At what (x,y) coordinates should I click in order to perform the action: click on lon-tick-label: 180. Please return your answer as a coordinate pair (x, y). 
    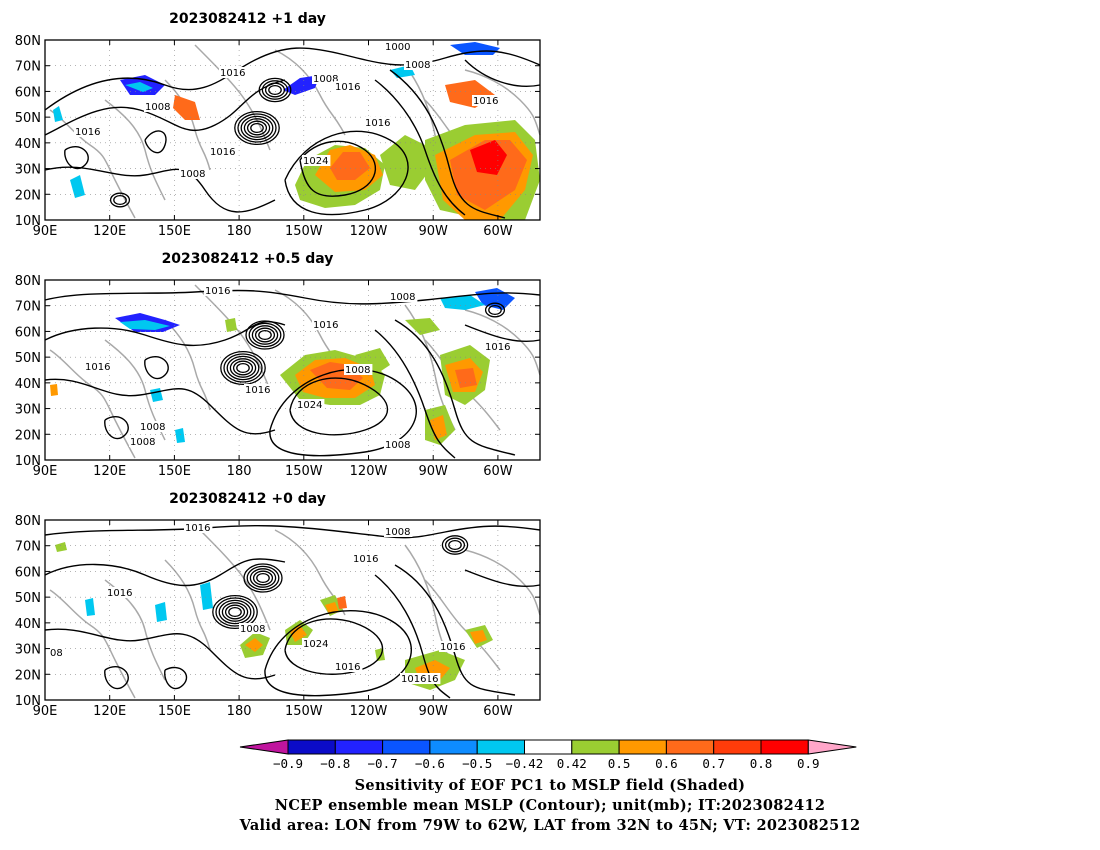
    Looking at the image, I should click on (239, 471).